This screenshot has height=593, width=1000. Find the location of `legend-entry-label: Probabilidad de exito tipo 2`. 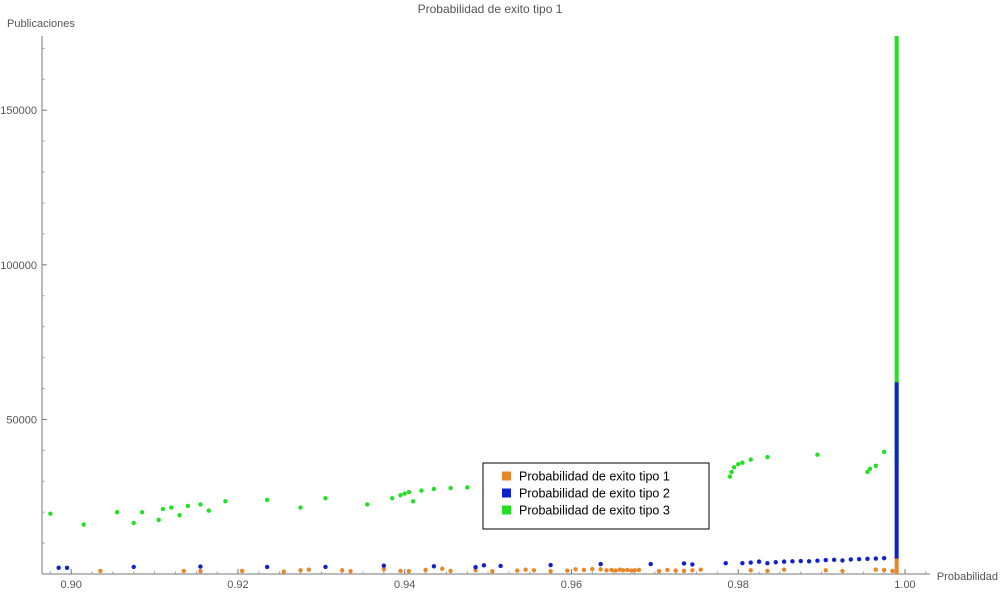

legend-entry-label: Probabilidad de exito tipo 2 is located at coordinates (594, 494).